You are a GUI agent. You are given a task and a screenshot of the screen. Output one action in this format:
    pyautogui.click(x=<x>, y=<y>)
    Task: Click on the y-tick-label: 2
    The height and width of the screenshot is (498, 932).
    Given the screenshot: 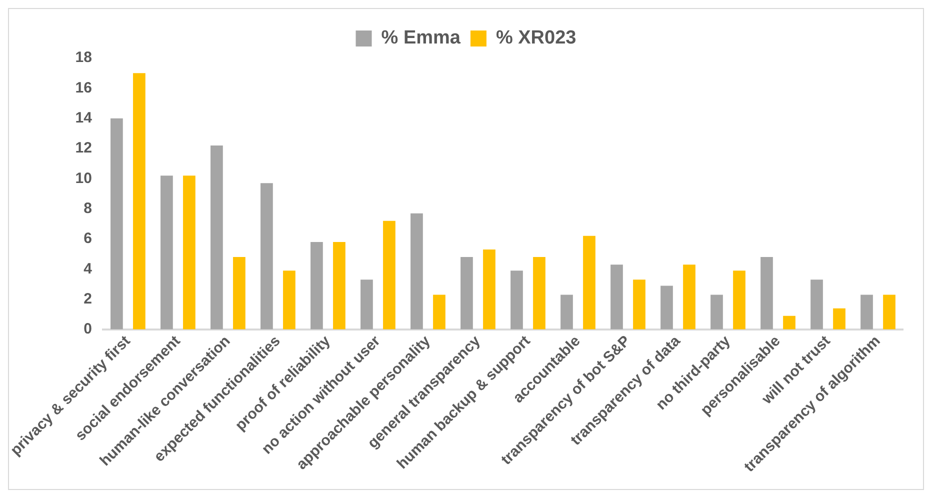 What is the action you would take?
    pyautogui.click(x=88, y=299)
    